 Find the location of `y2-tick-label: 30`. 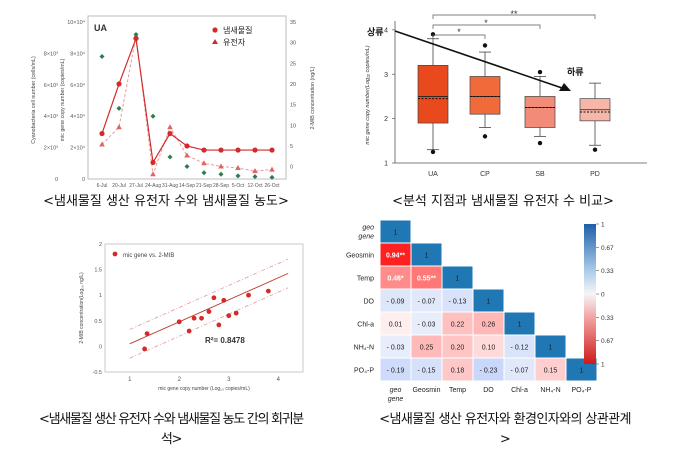

y2-tick-label: 30 is located at coordinates (293, 44).